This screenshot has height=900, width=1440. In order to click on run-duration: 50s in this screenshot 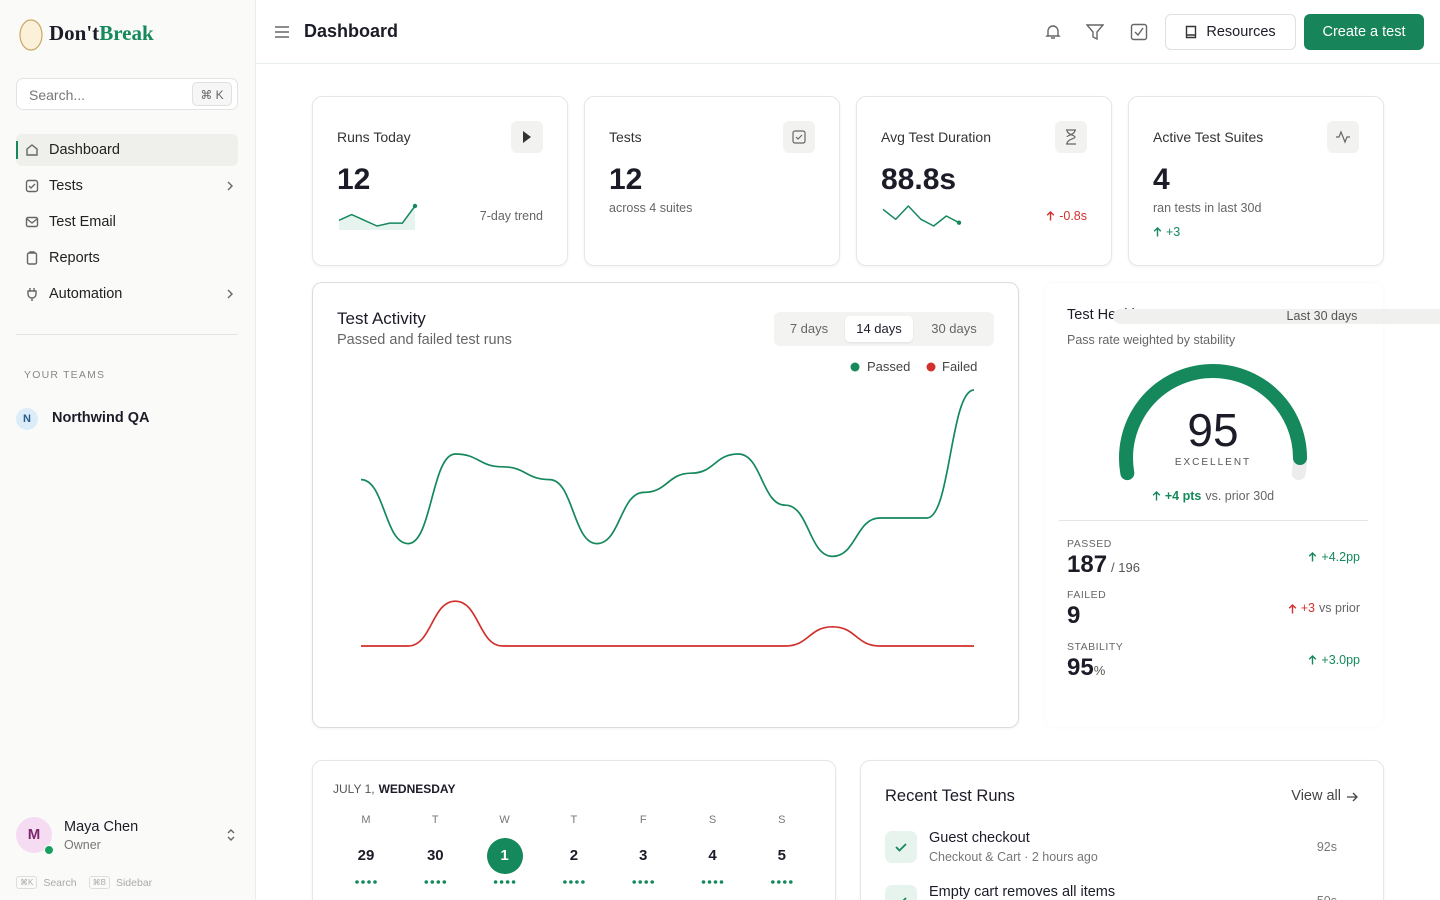, I will do `click(1327, 897)`.